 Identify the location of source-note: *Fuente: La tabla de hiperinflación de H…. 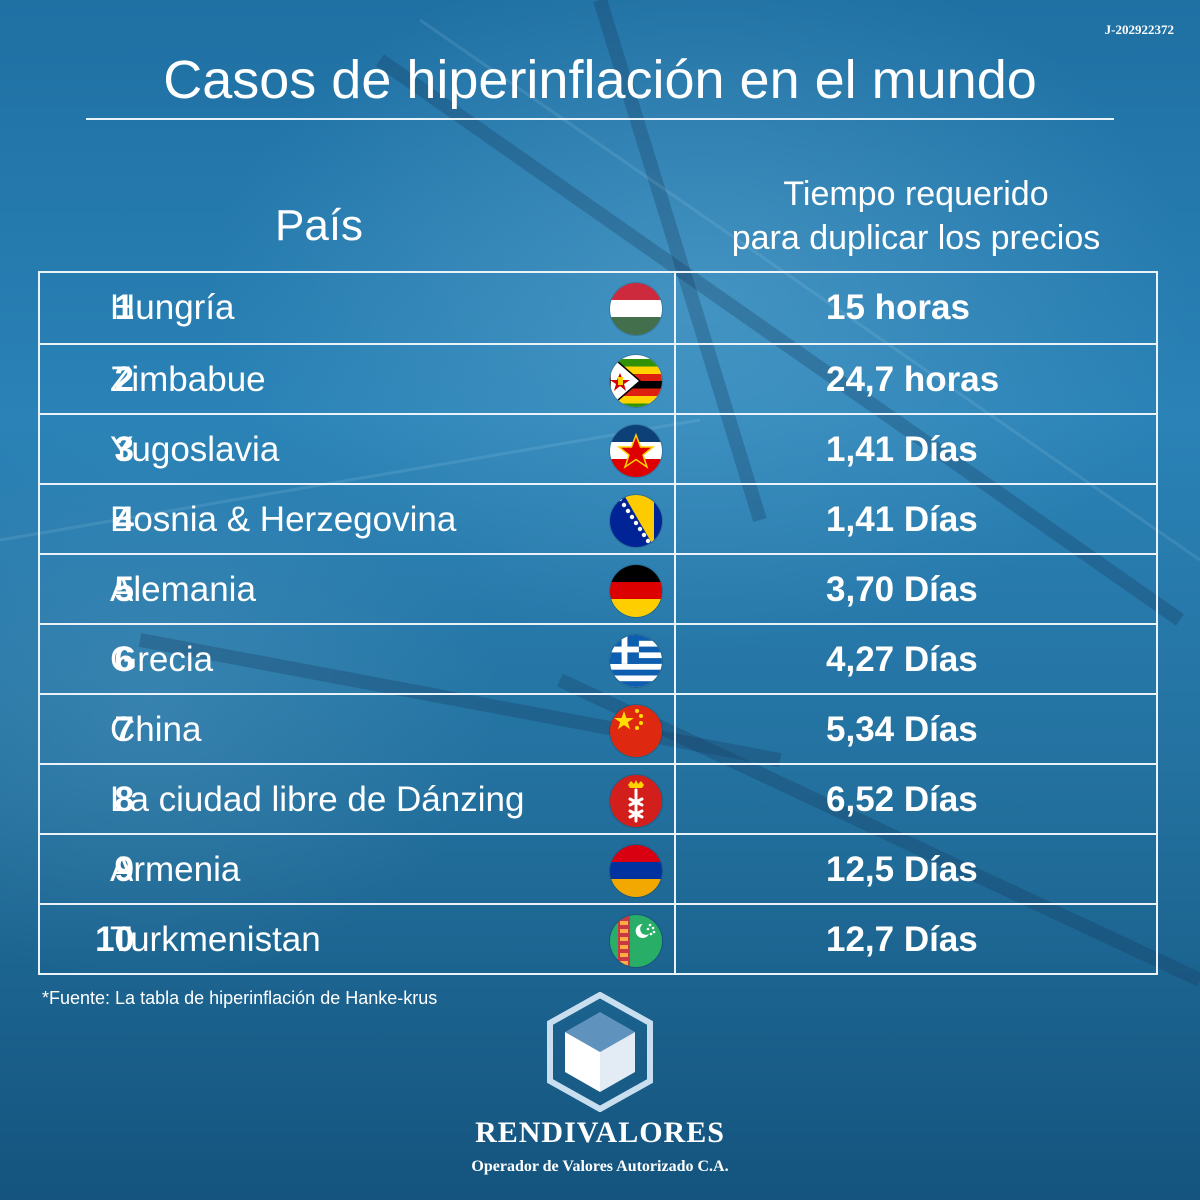
(240, 998).